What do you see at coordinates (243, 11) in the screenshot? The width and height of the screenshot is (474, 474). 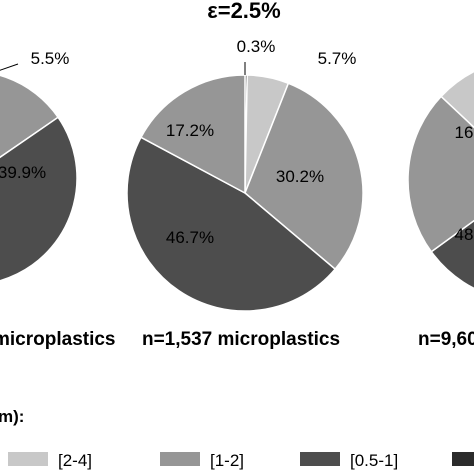 I see `chart-title: ε=2.5%` at bounding box center [243, 11].